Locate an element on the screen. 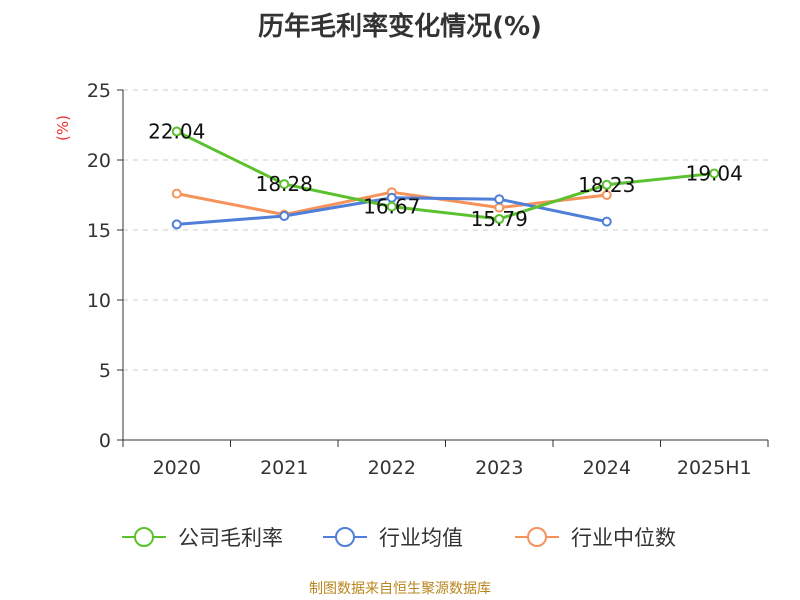 The height and width of the screenshot is (600, 800). data-label: 15.79 is located at coordinates (499, 219).